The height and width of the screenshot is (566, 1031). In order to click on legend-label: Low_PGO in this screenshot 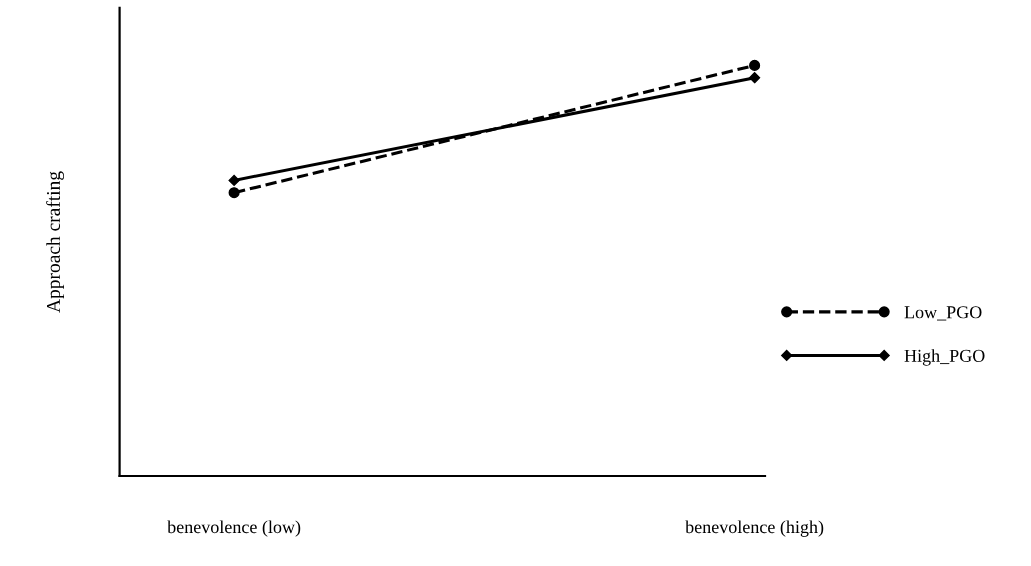, I will do `click(943, 313)`.